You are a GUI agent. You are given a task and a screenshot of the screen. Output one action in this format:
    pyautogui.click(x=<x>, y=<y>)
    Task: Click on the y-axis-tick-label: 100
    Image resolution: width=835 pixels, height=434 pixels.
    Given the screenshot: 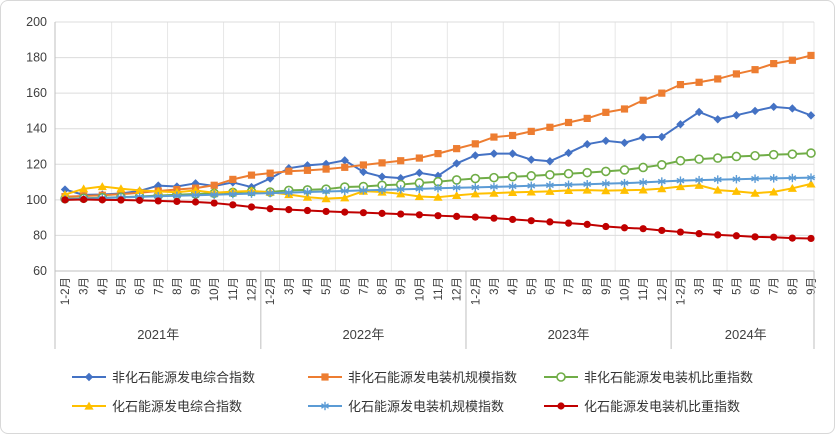 What is the action you would take?
    pyautogui.click(x=36, y=200)
    